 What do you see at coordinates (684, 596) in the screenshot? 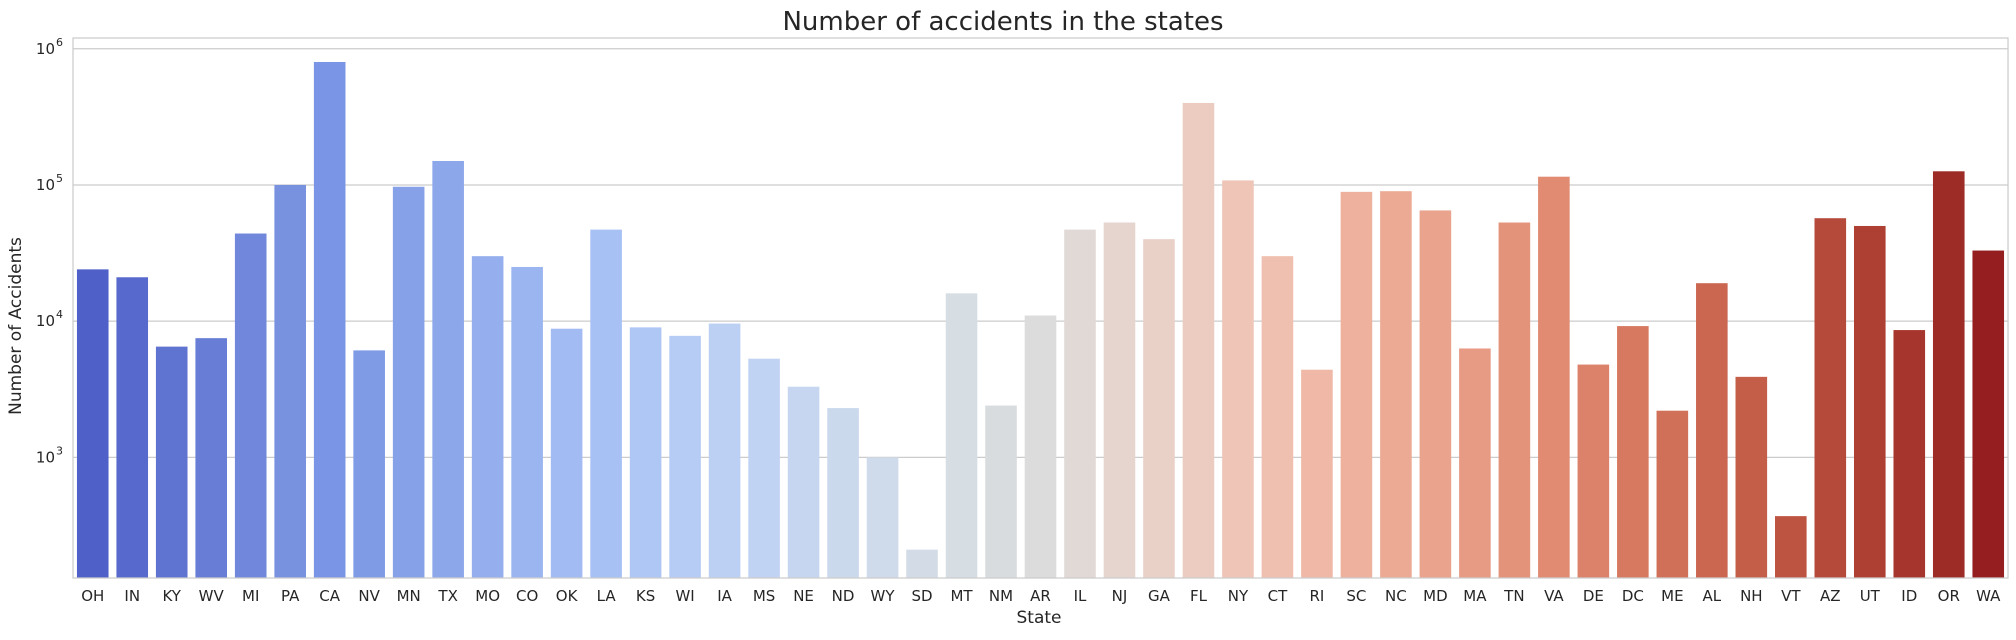
I see `x-tick-label: WI` at bounding box center [684, 596].